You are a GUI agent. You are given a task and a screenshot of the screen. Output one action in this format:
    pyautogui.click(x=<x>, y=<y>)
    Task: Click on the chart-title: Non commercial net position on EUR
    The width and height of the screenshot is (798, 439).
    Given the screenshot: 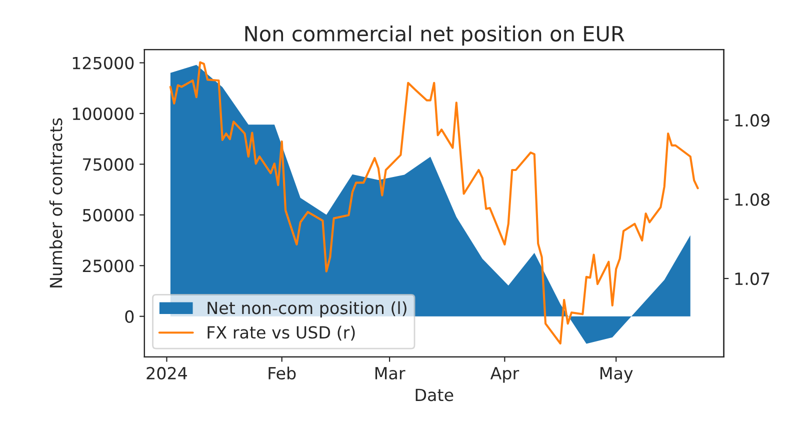 What is the action you would take?
    pyautogui.click(x=434, y=35)
    